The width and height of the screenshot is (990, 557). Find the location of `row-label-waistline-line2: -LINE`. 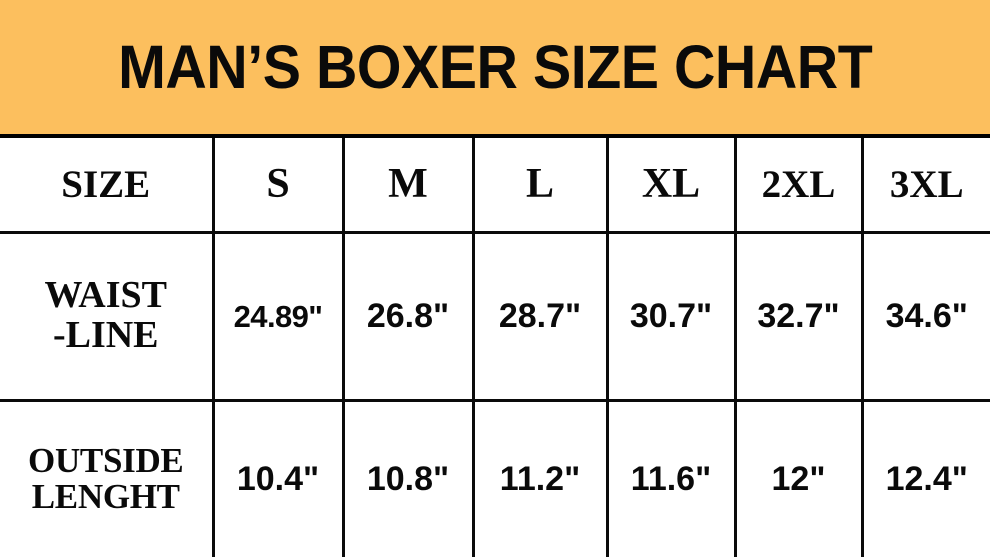

row-label-waistline-line2: -LINE is located at coordinates (105, 335).